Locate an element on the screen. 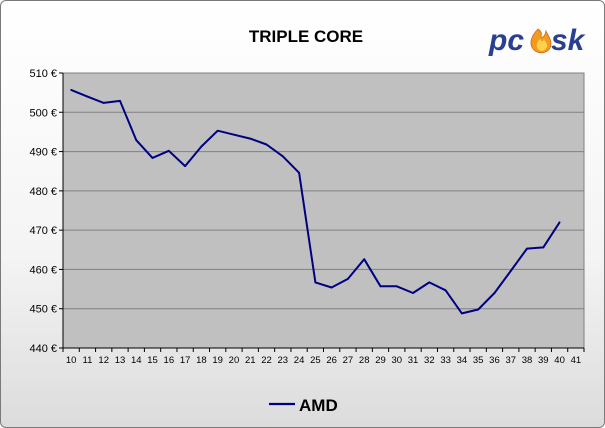 Image resolution: width=605 pixels, height=428 pixels. y-tick-label: 480 € is located at coordinates (43, 192).